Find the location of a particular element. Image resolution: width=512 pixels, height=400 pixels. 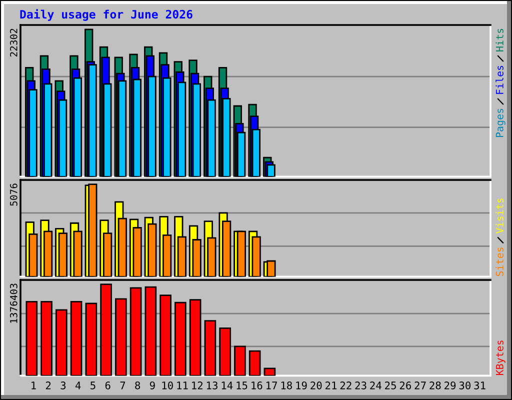

text: 1376403 is located at coordinates (14, 303).